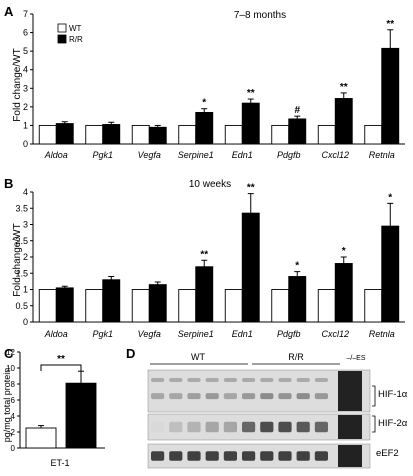  I want to click on group-label-wt: WT, so click(198, 357).